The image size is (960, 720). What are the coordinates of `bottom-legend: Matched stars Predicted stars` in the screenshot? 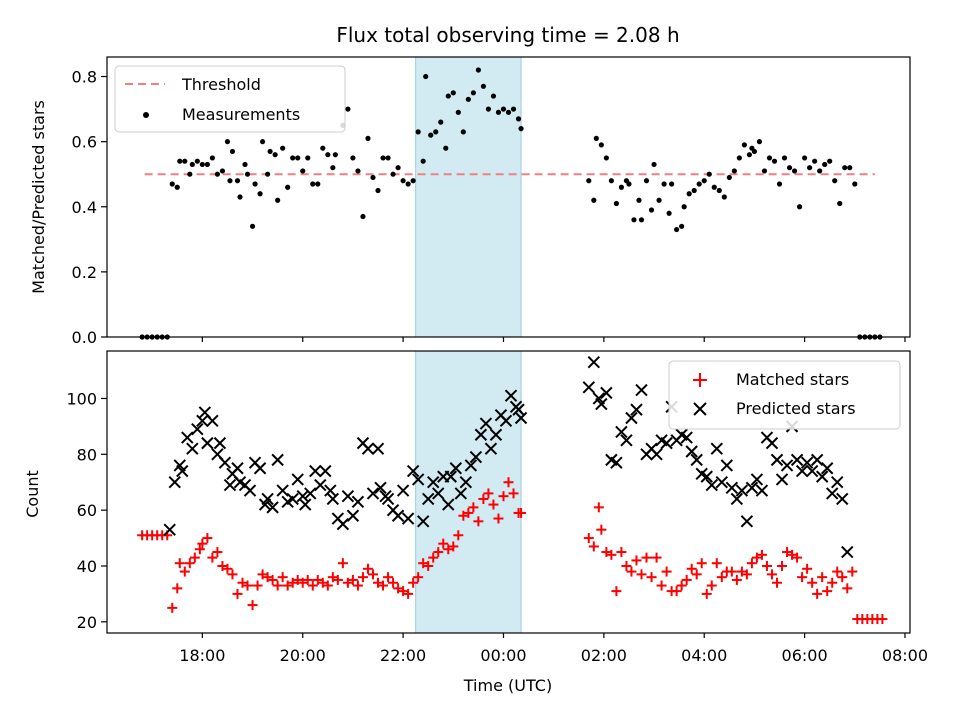 It's located at (784, 395).